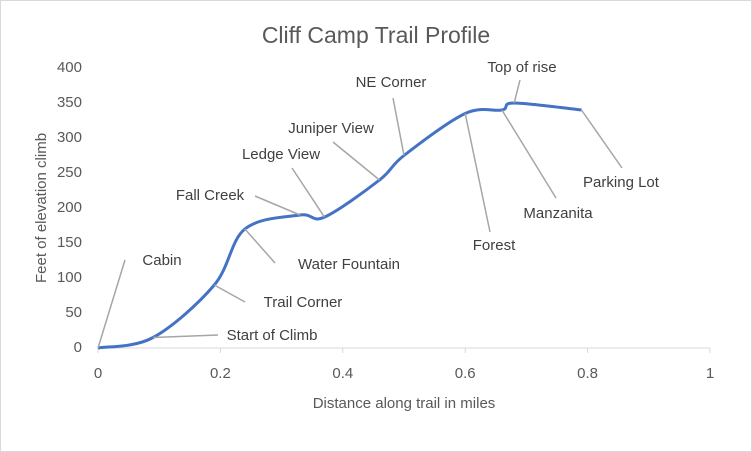  What do you see at coordinates (621, 182) in the screenshot?
I see `point-label: Parking Lot` at bounding box center [621, 182].